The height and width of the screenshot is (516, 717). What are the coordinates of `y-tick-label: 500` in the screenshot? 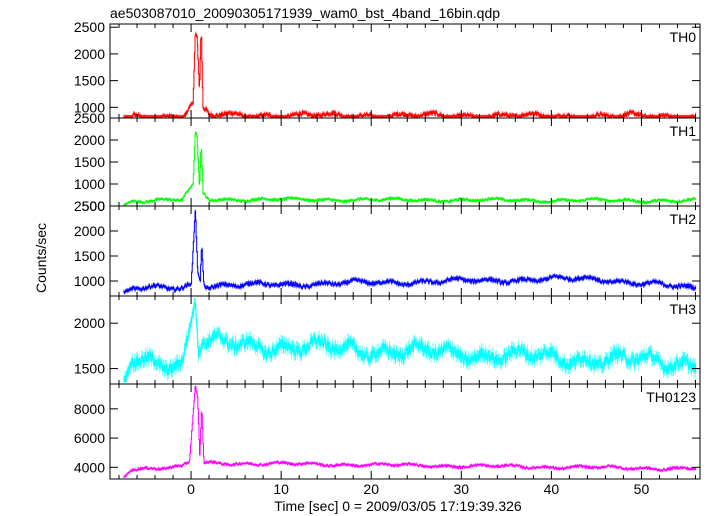 It's located at (94, 206).